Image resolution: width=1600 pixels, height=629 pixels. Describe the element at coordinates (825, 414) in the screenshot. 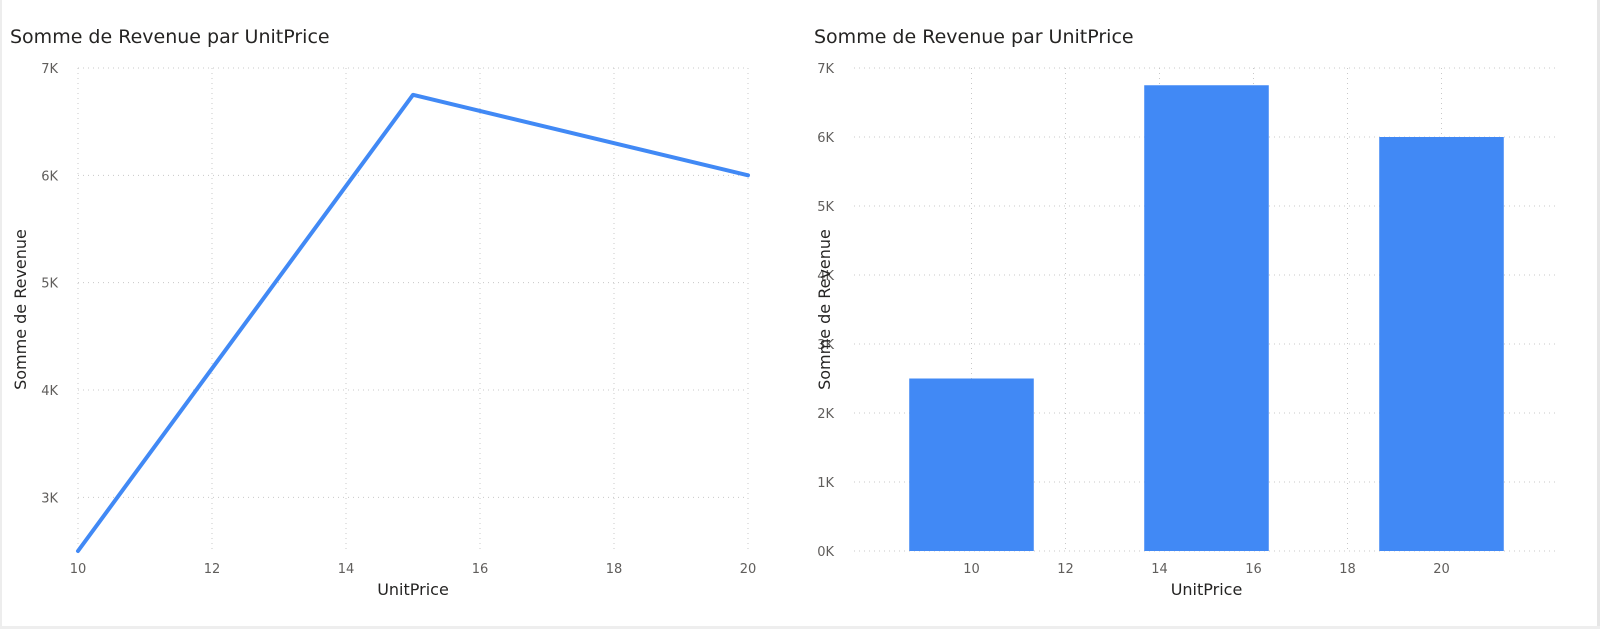

I see `y-tick-label: 2K` at that location.